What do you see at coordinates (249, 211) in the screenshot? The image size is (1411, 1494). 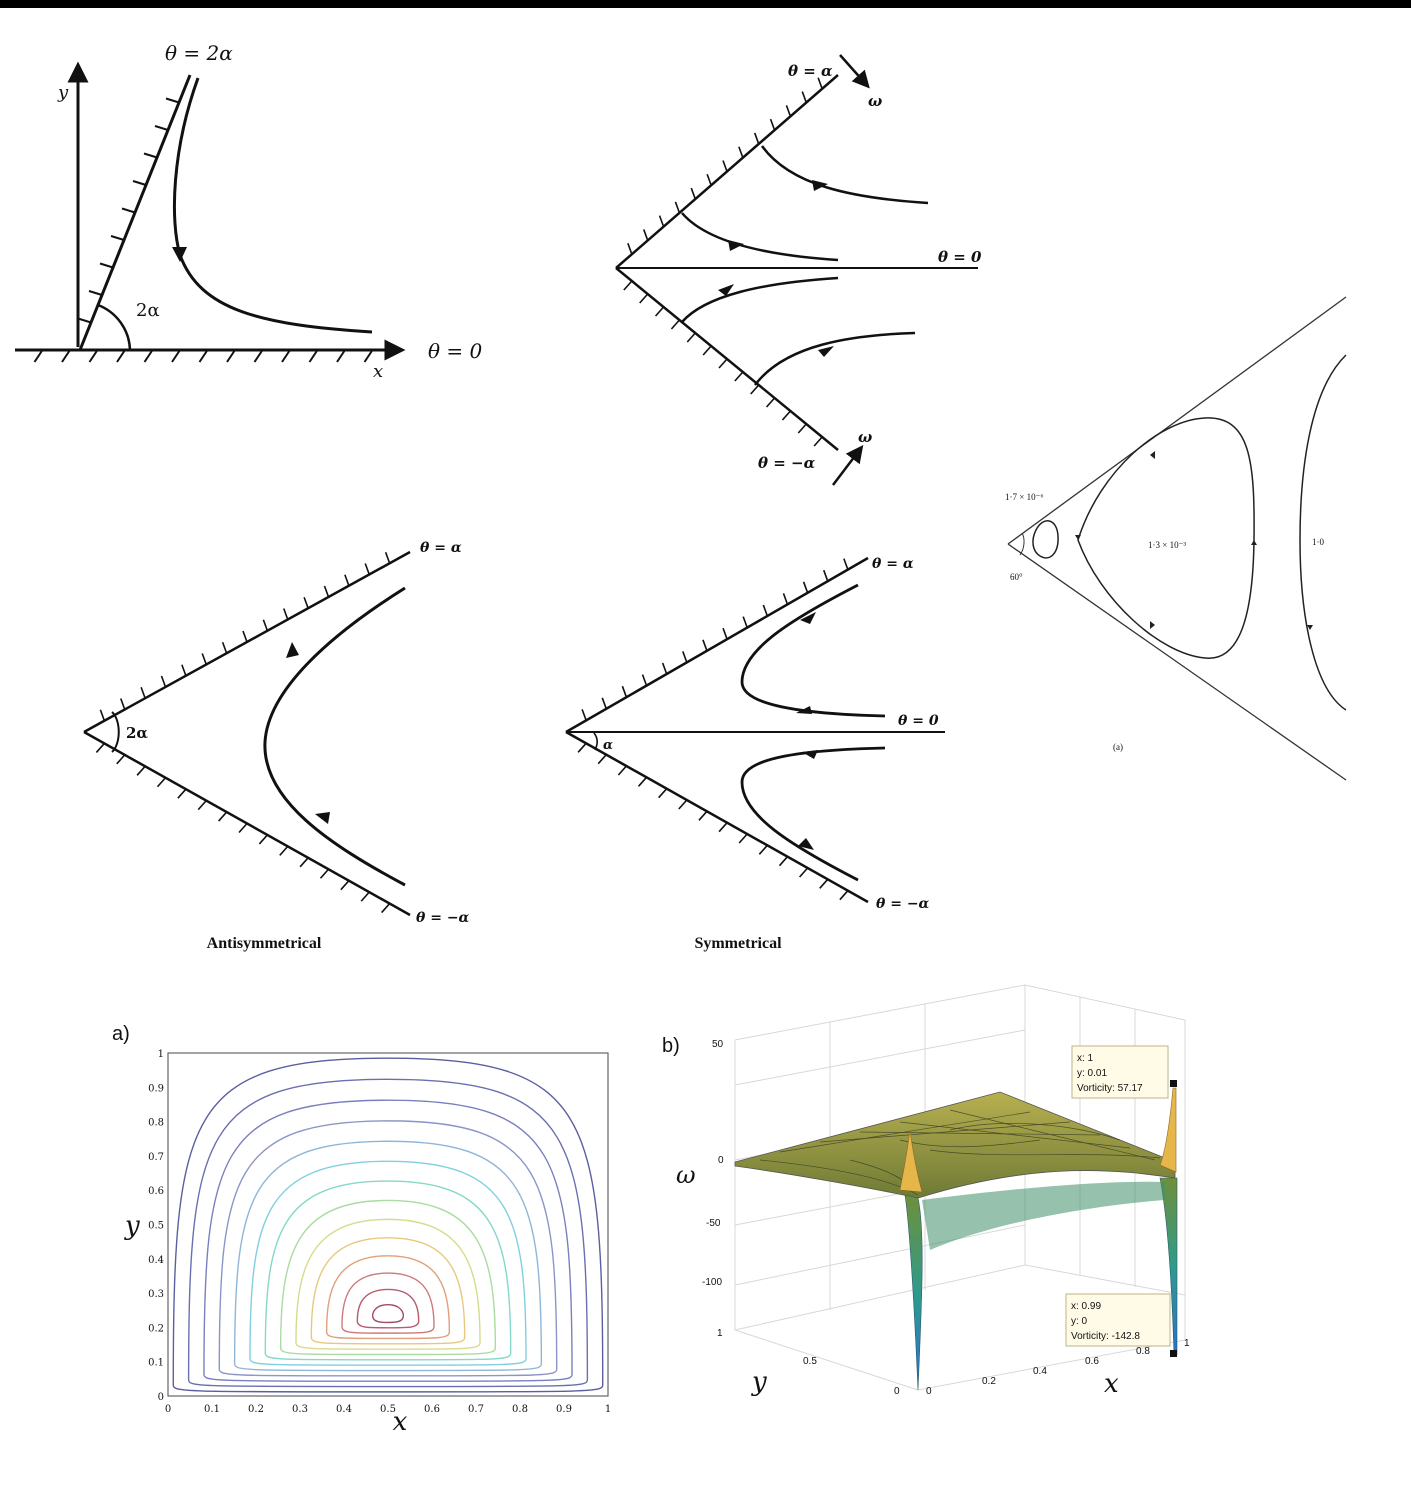 I see `panel-corner-flow-2alpha: y x 2α θ = 2α θ = 0` at bounding box center [249, 211].